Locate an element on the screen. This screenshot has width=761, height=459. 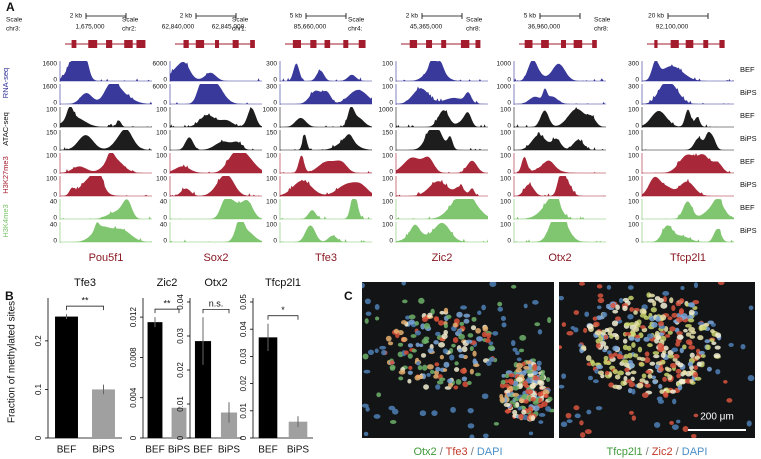
coordinate: 92,100,000 is located at coordinates (672, 27).